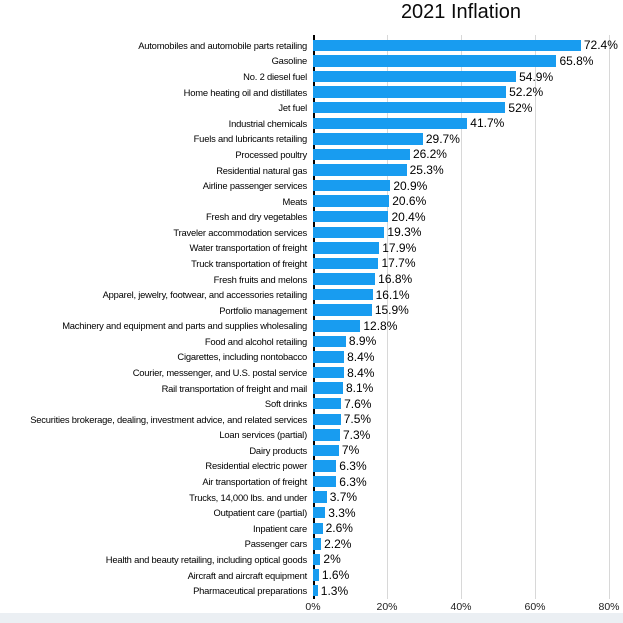 This screenshot has width=623, height=623. Describe the element at coordinates (468, 77) in the screenshot. I see `plot-cell: 54.9%` at that location.